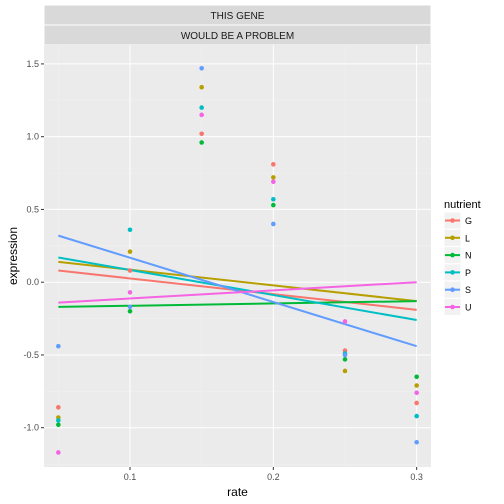 Image resolution: width=504 pixels, height=504 pixels. I want to click on fit-line-P, so click(237, 289).